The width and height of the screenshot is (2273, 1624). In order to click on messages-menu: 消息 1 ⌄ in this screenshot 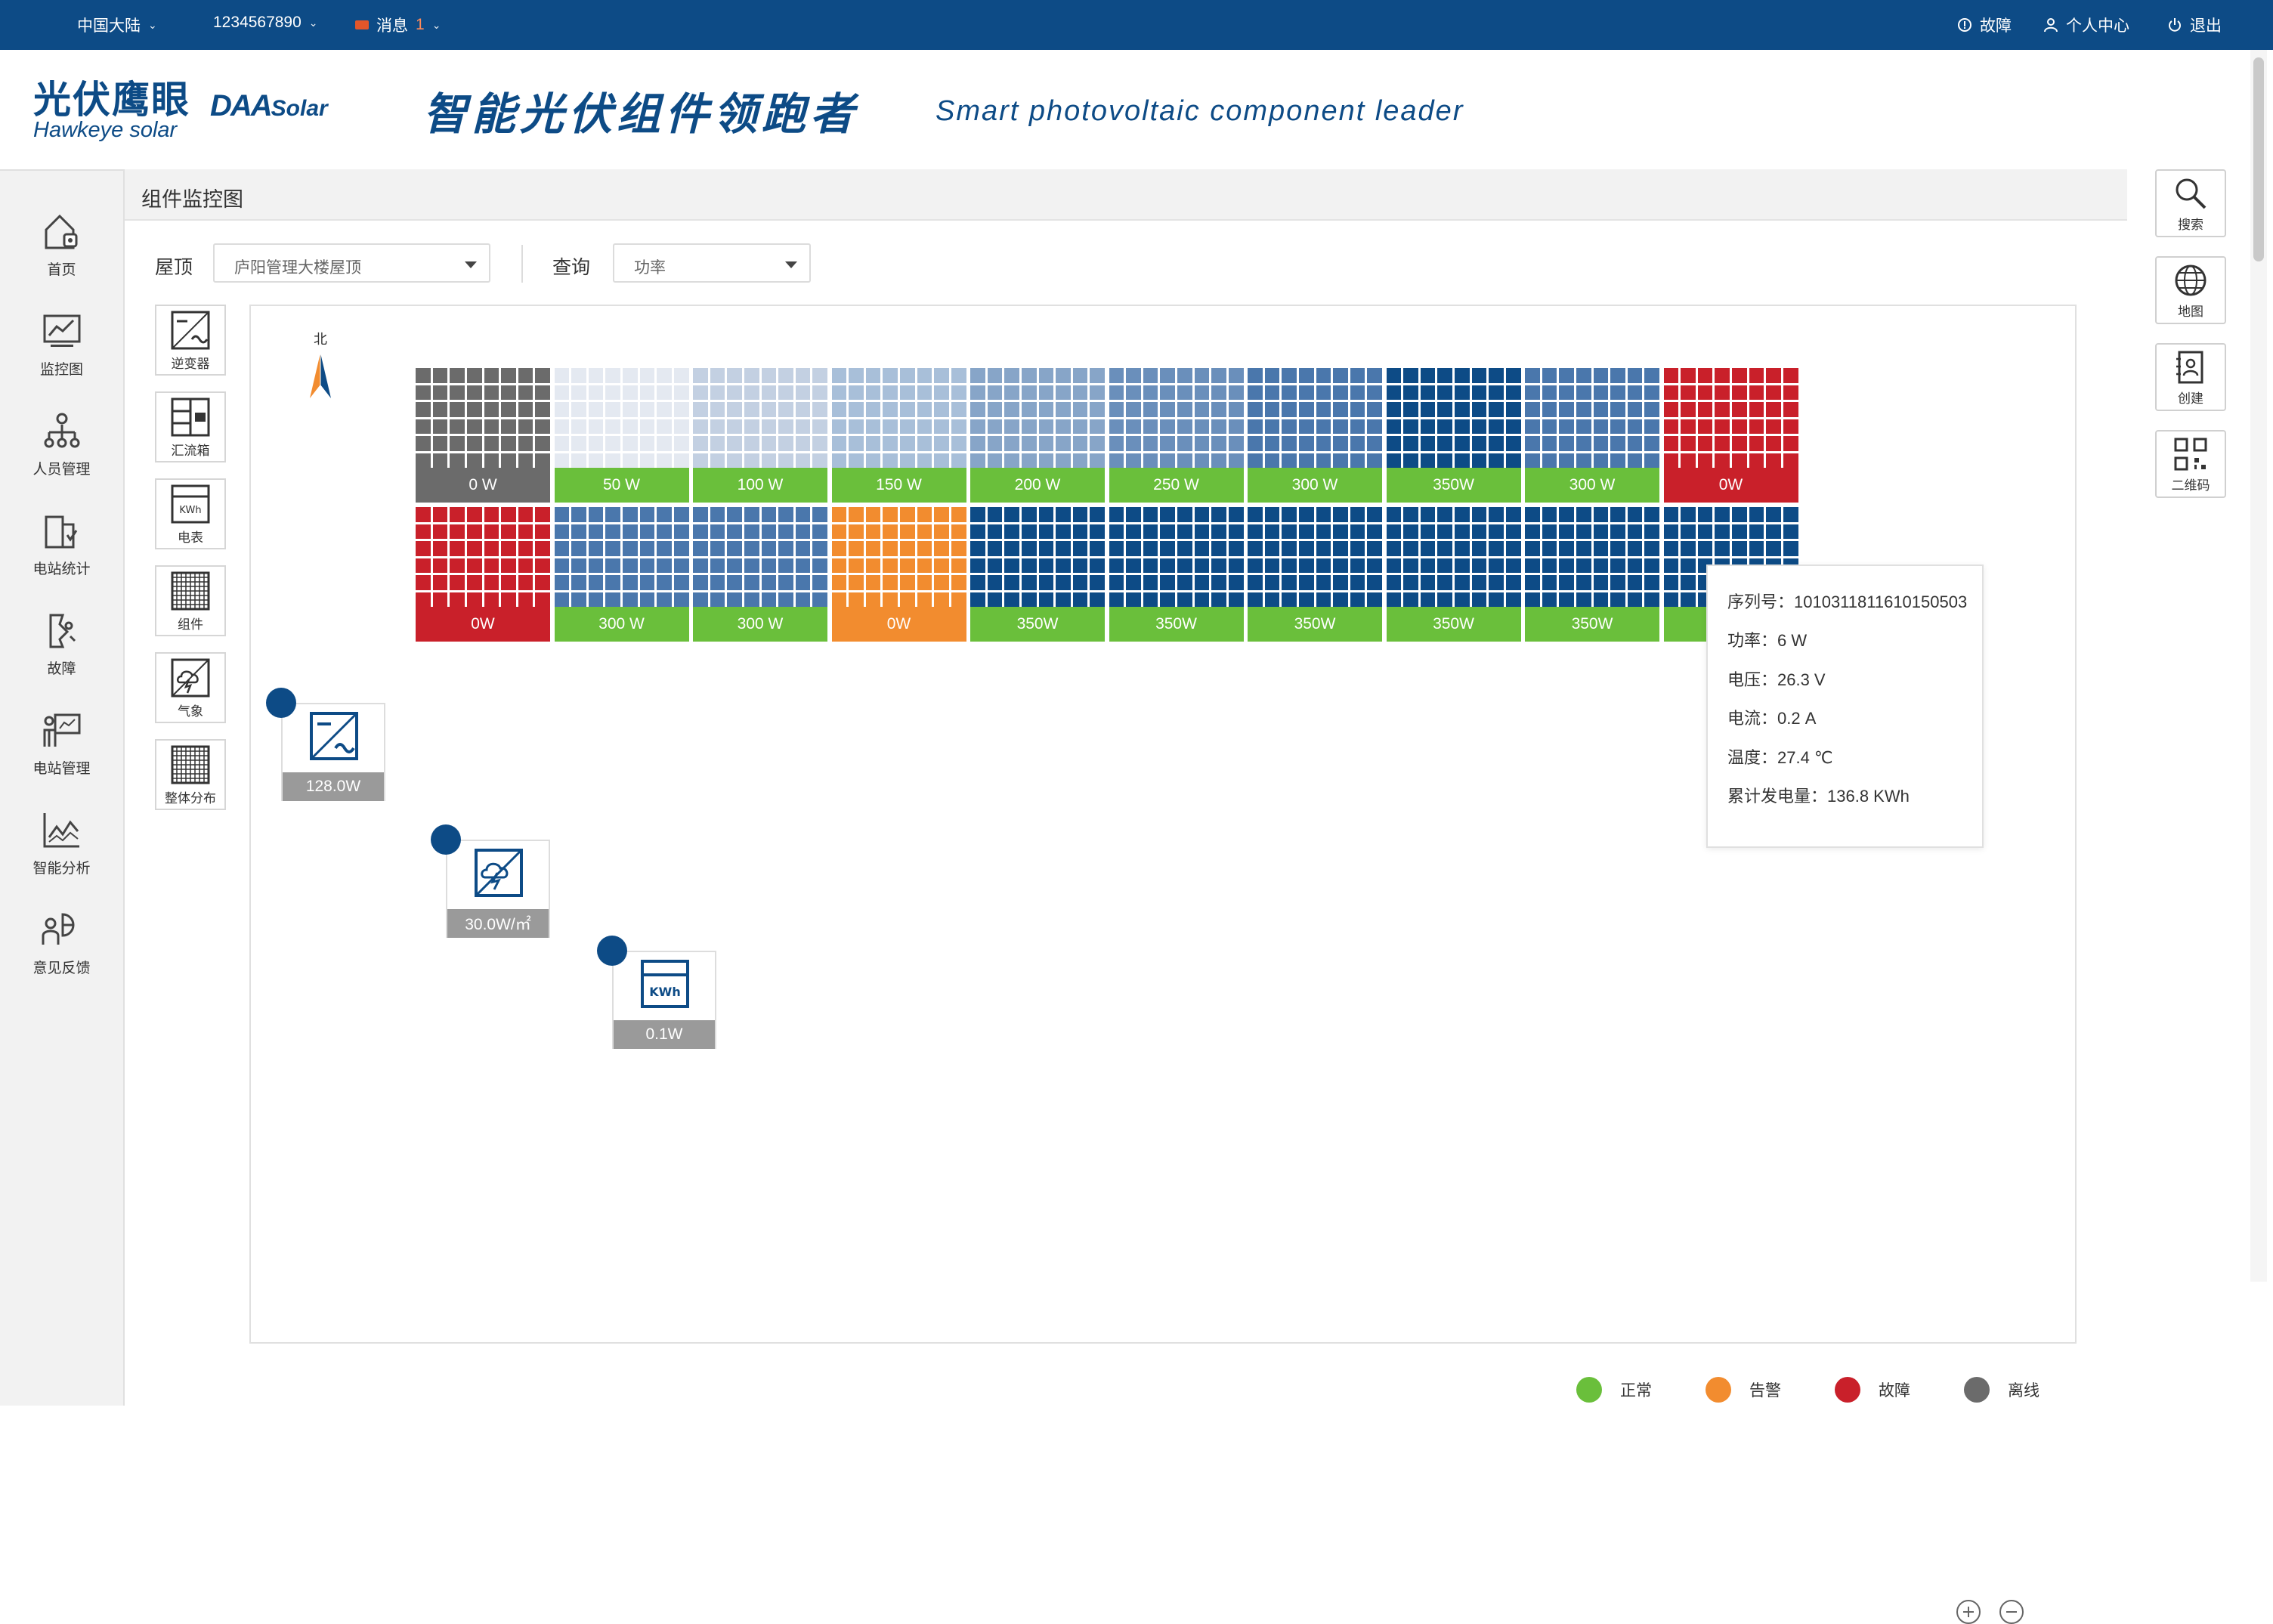, I will do `click(398, 25)`.